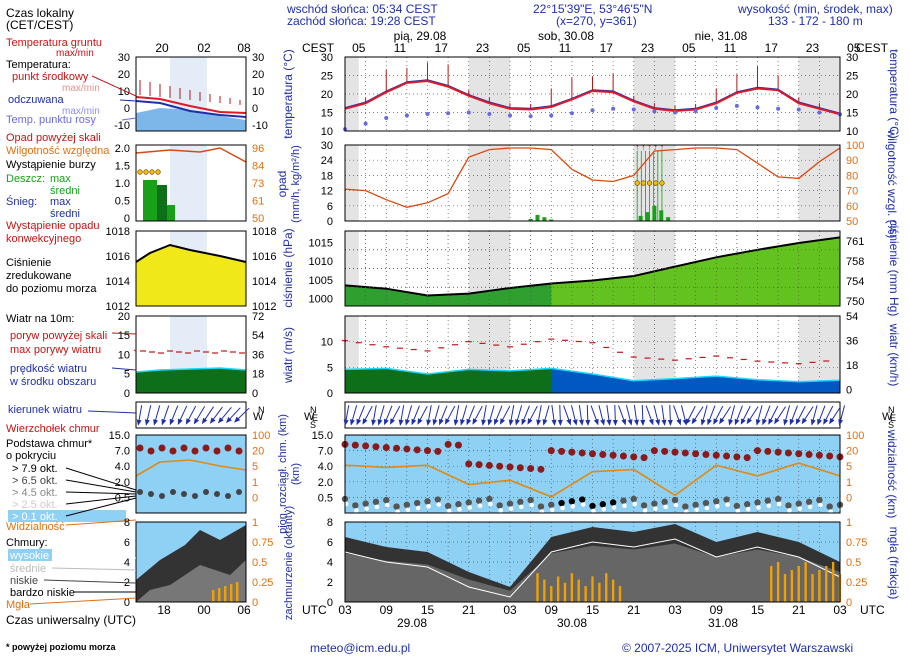 The width and height of the screenshot is (910, 660). What do you see at coordinates (855, 282) in the screenshot?
I see `pressure-mm-tick: 754` at bounding box center [855, 282].